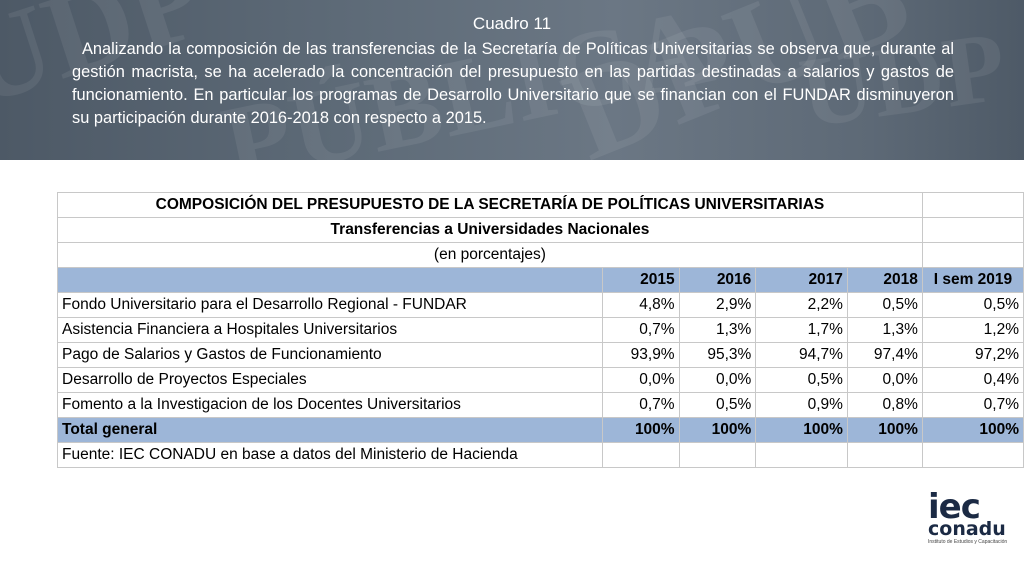  I want to click on row-label: Desarrollo de Proyectos Especiales, so click(330, 380).